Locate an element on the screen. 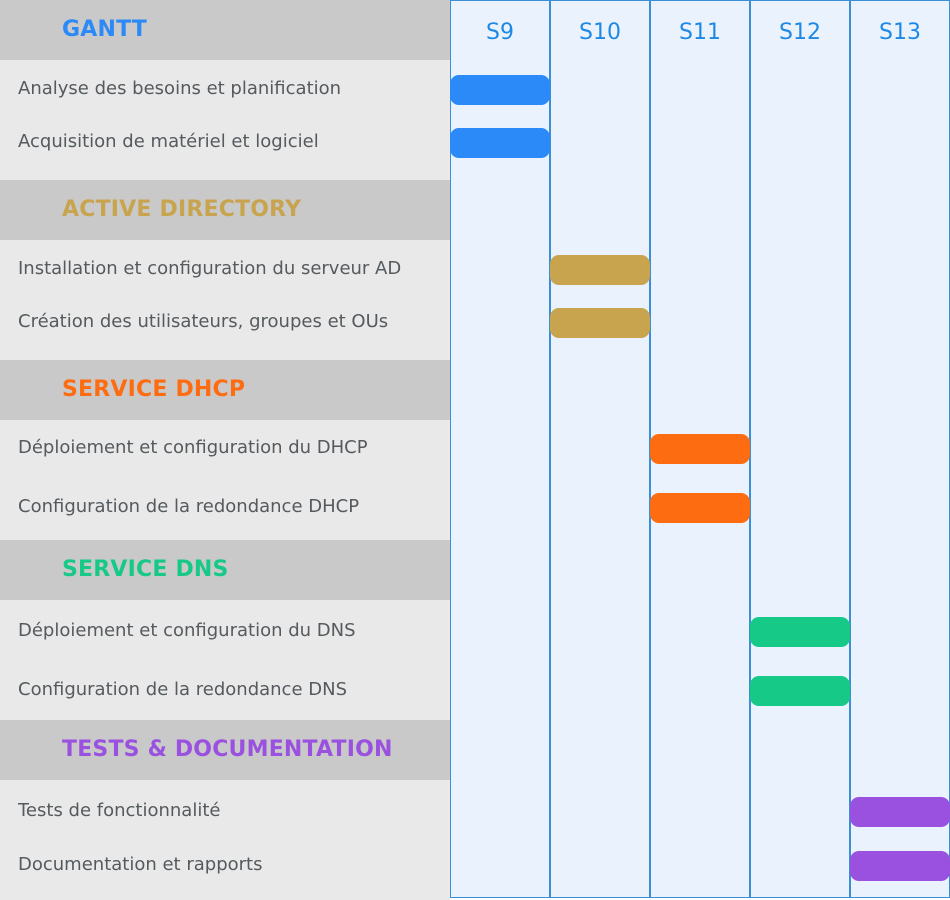  week-label: S11 is located at coordinates (700, 32).